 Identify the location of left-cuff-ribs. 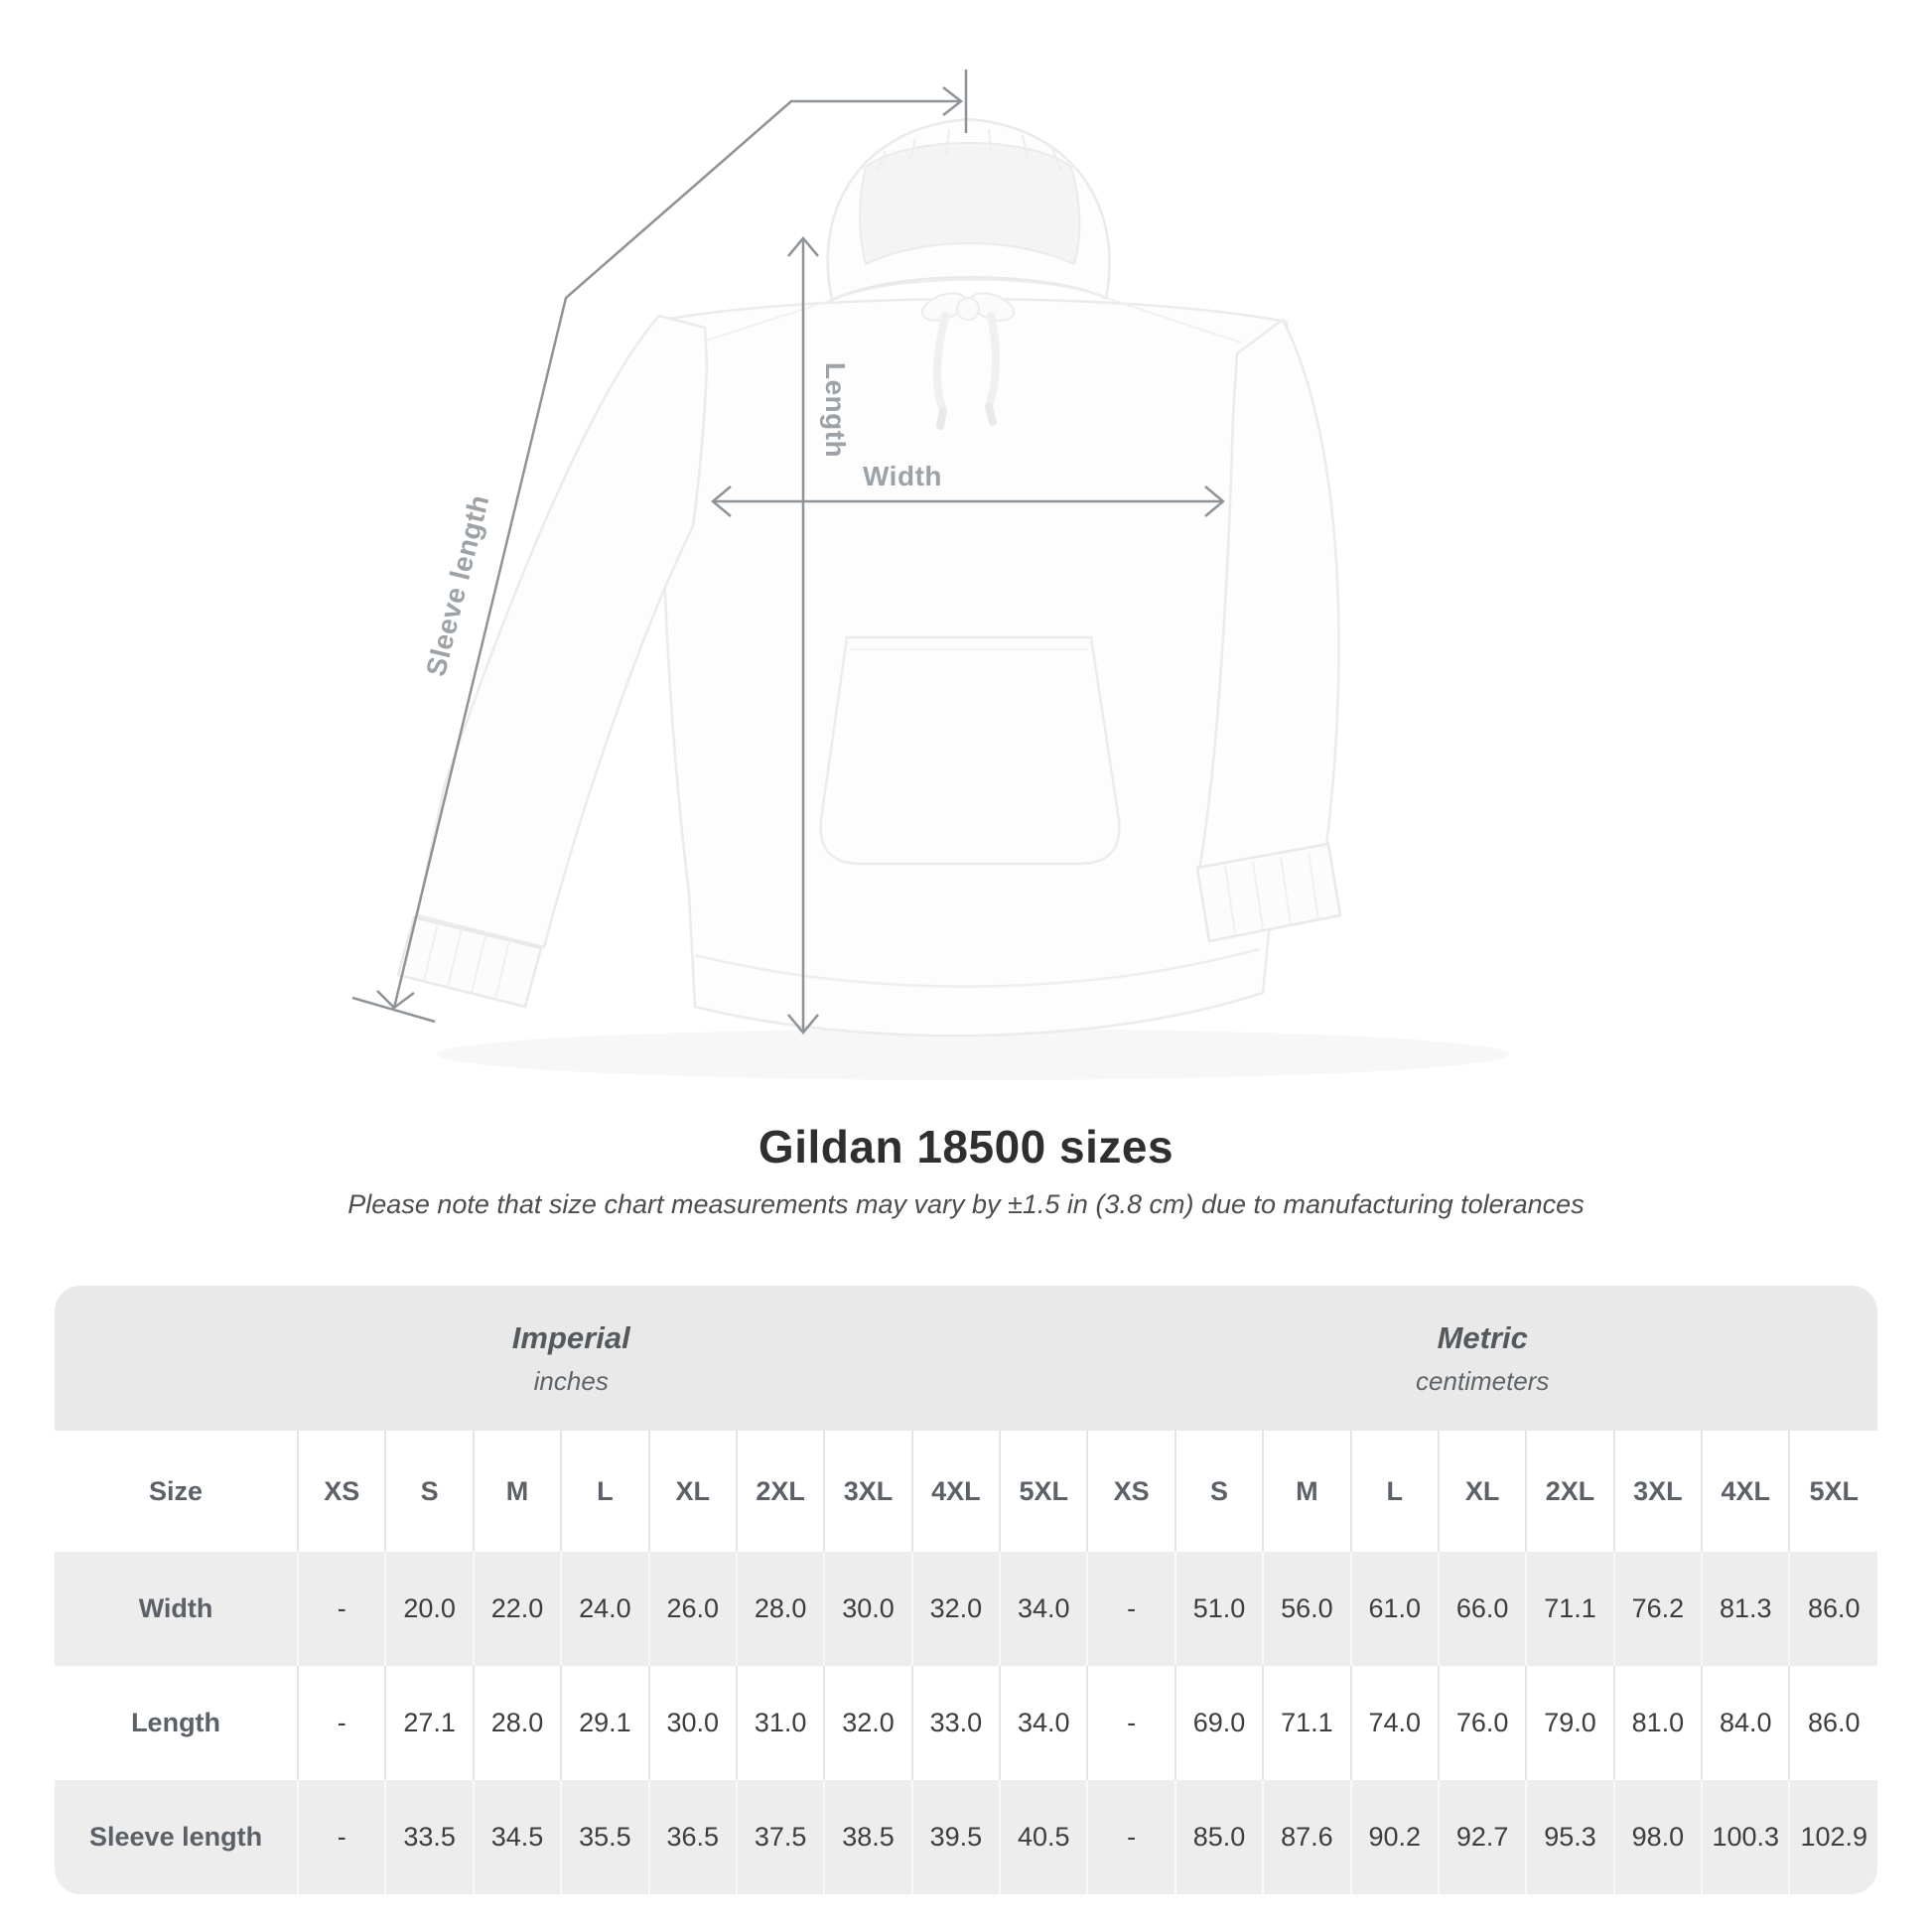
(466, 961).